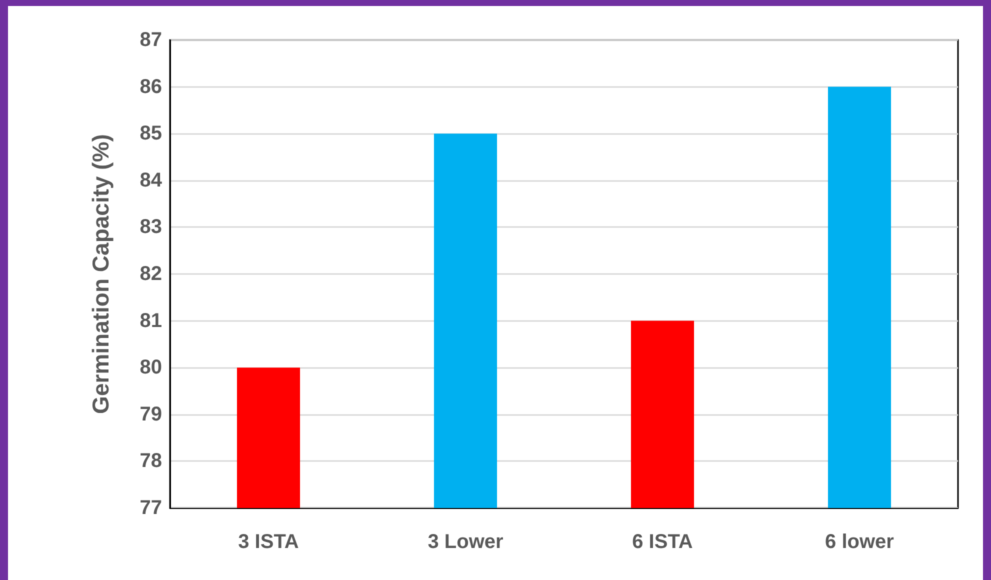 This screenshot has height=580, width=991. What do you see at coordinates (151, 367) in the screenshot?
I see `y-tick-label: 80` at bounding box center [151, 367].